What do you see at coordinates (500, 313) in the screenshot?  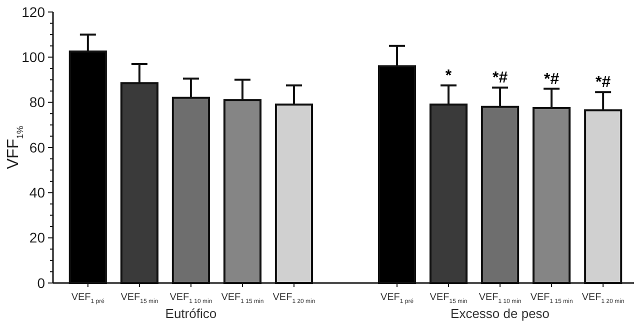 I see `text: Excesso de peso` at bounding box center [500, 313].